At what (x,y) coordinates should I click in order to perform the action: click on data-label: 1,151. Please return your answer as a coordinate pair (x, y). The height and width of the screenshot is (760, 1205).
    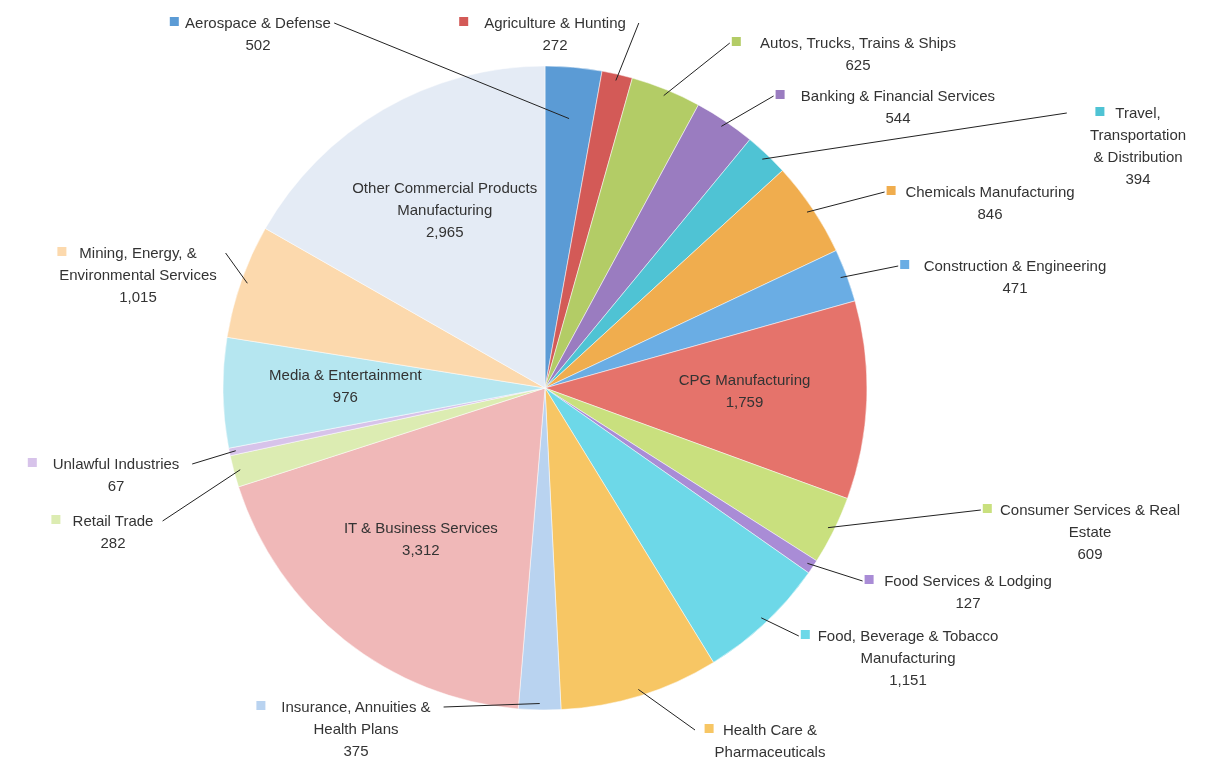
    Looking at the image, I should click on (908, 679).